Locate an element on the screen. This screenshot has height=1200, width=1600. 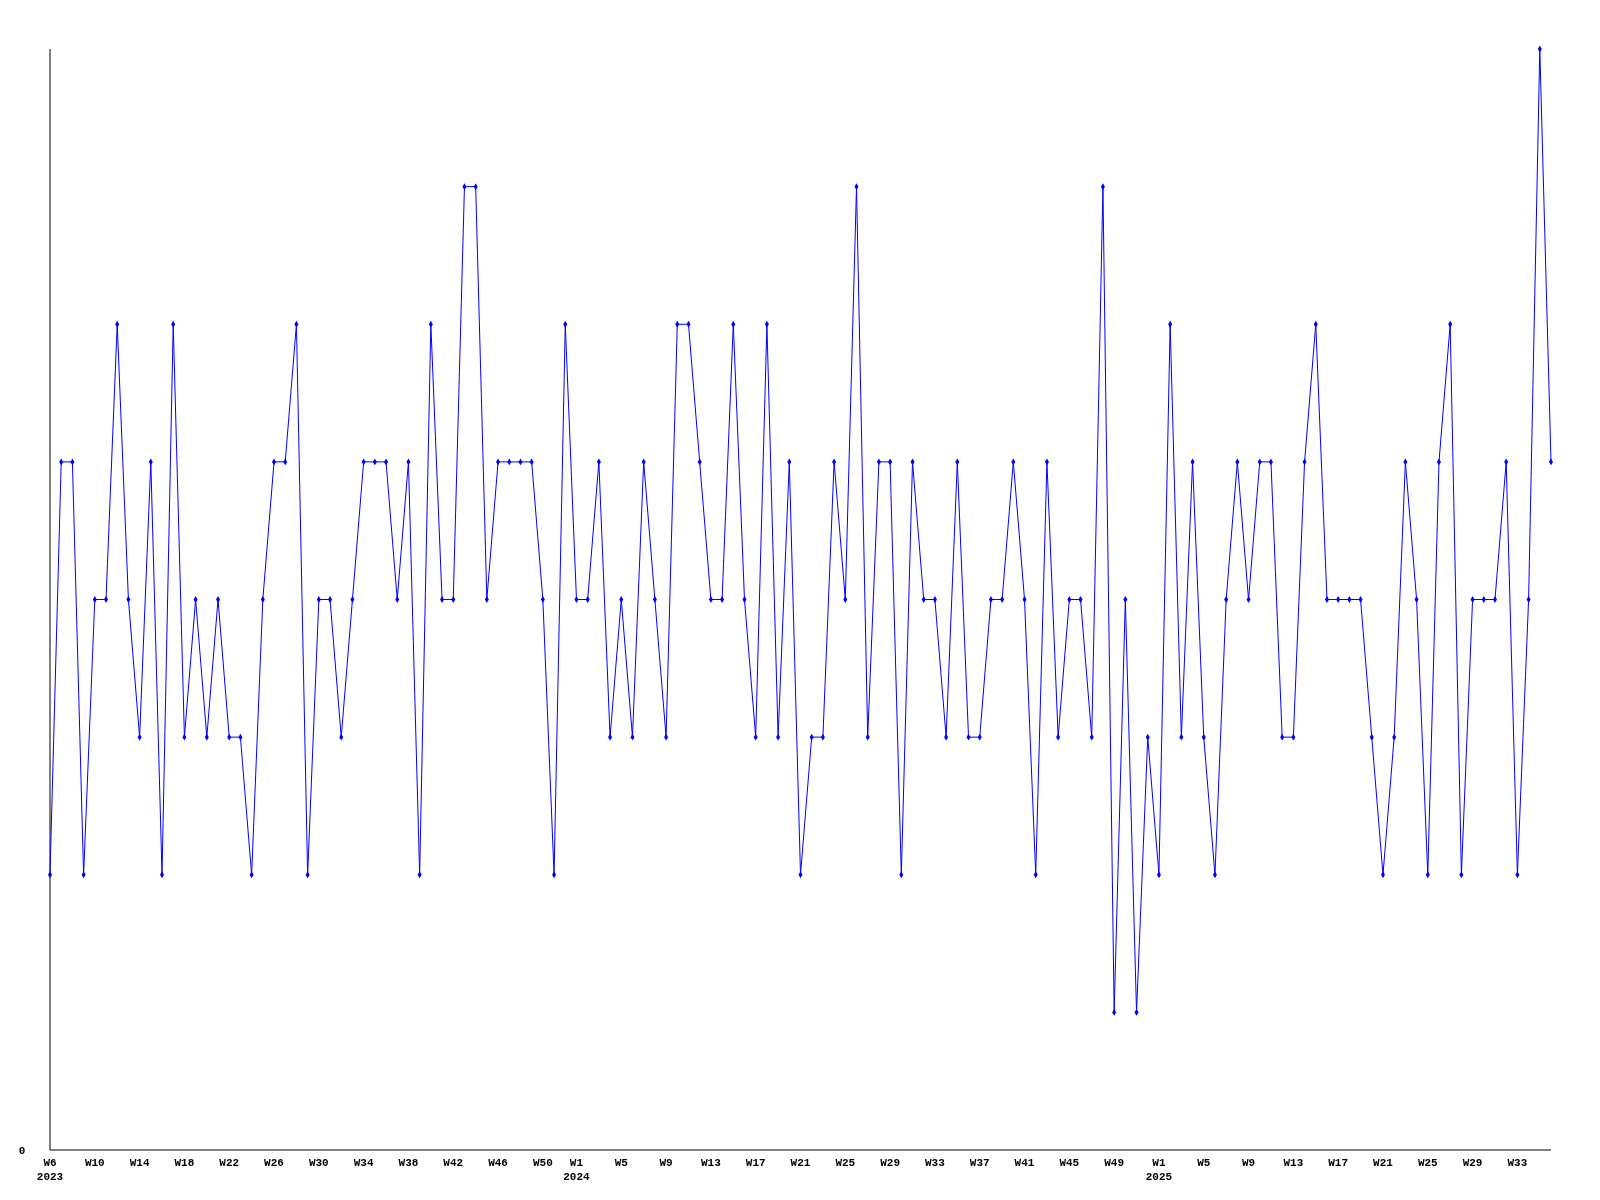
x-tick-label: W1 2024 is located at coordinates (577, 1170).